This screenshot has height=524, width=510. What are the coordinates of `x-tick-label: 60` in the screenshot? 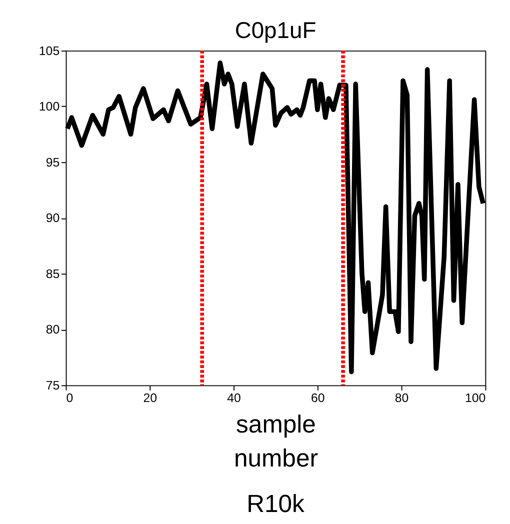 It's located at (318, 397).